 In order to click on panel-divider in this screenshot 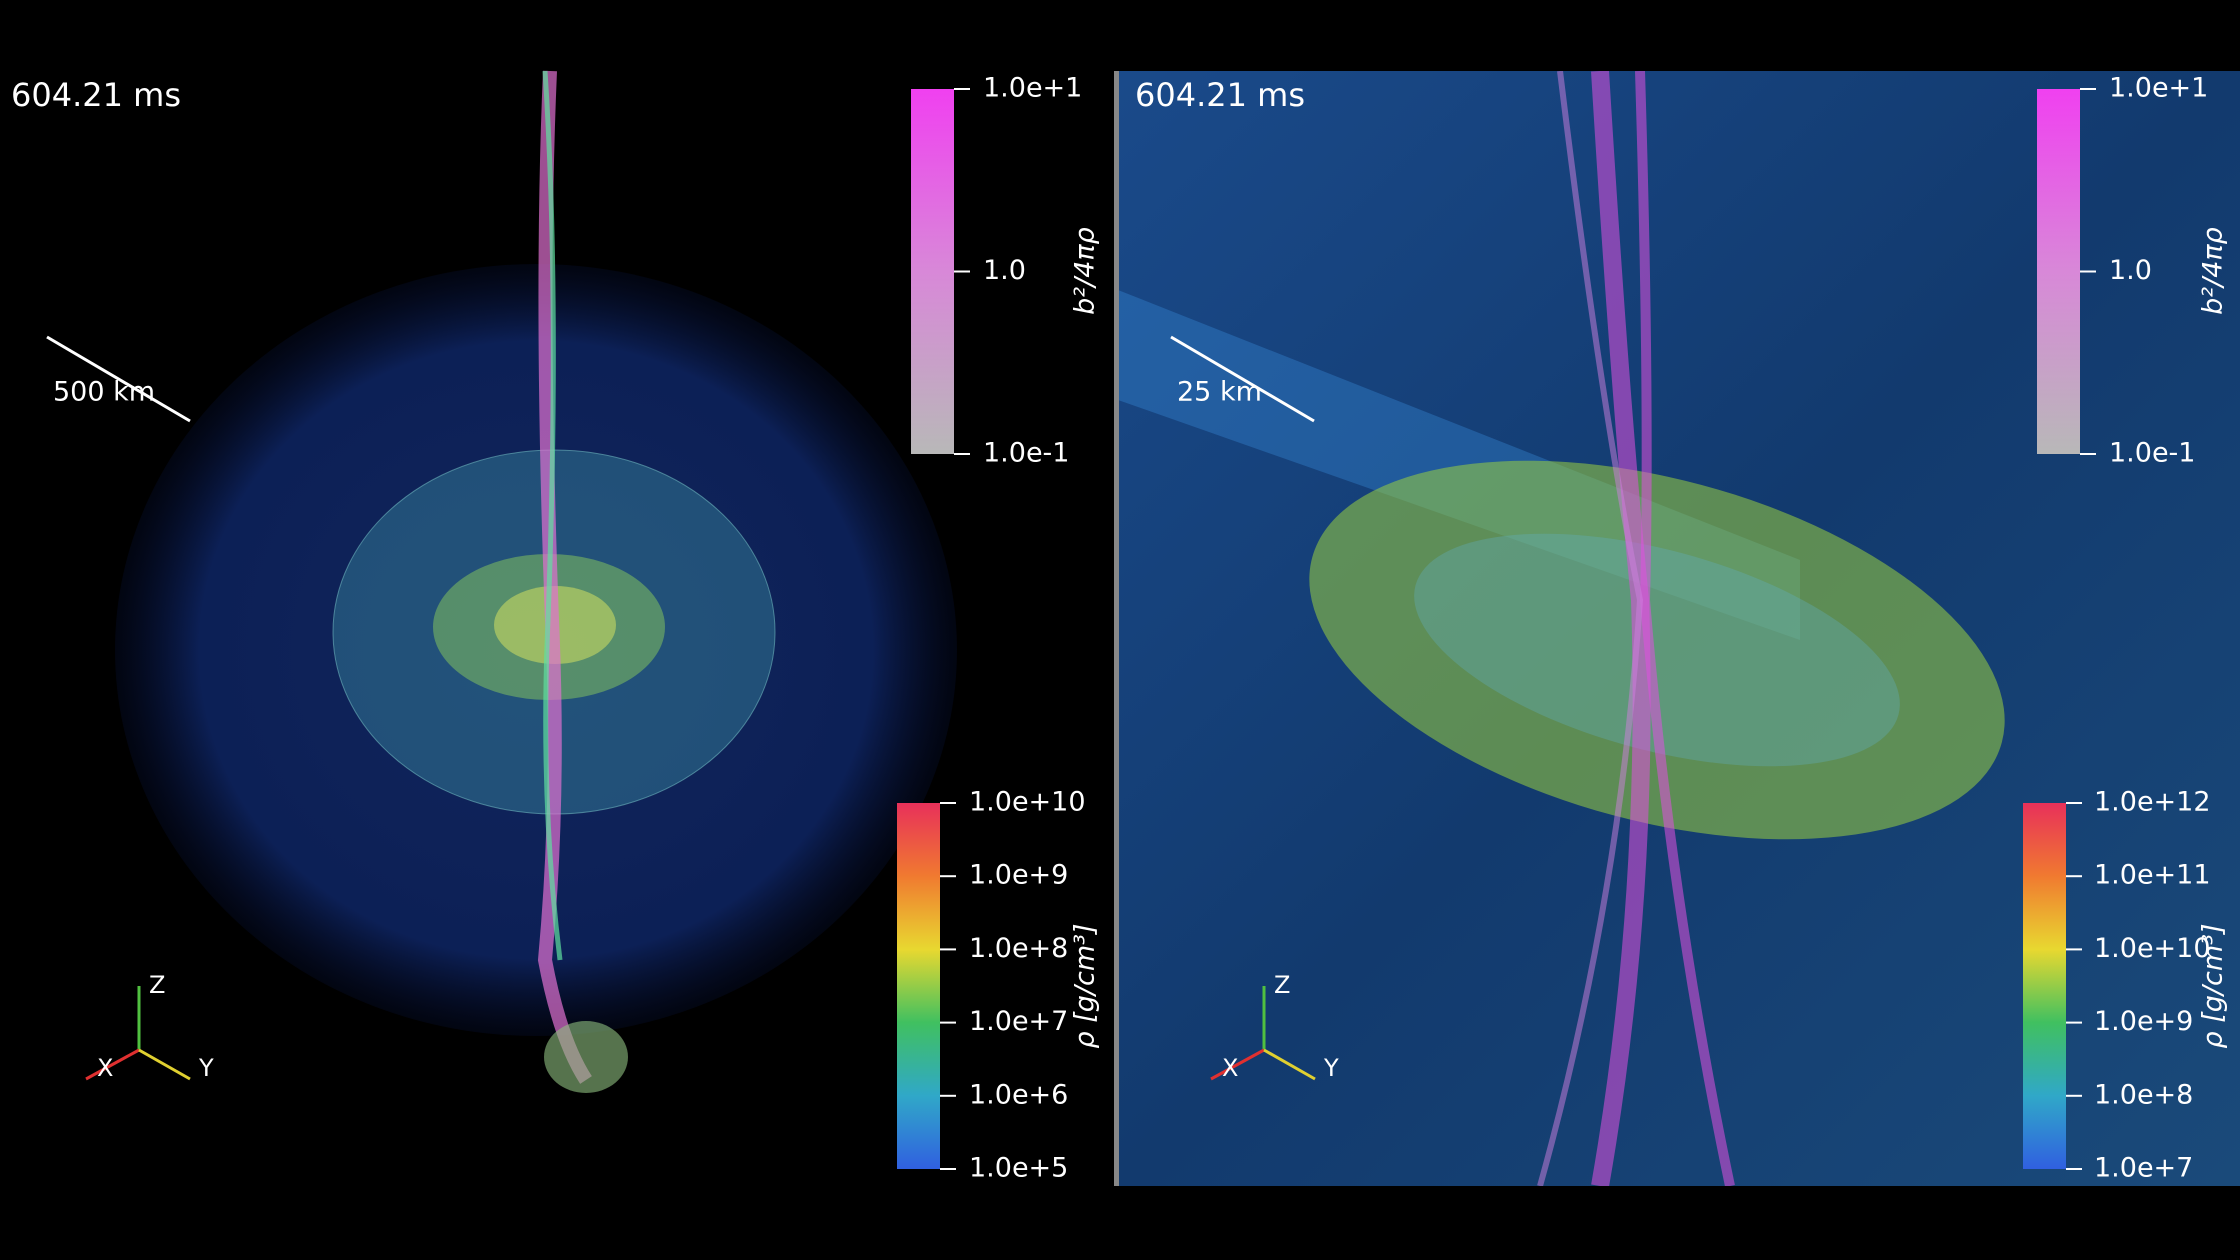, I will do `click(1116, 628)`.